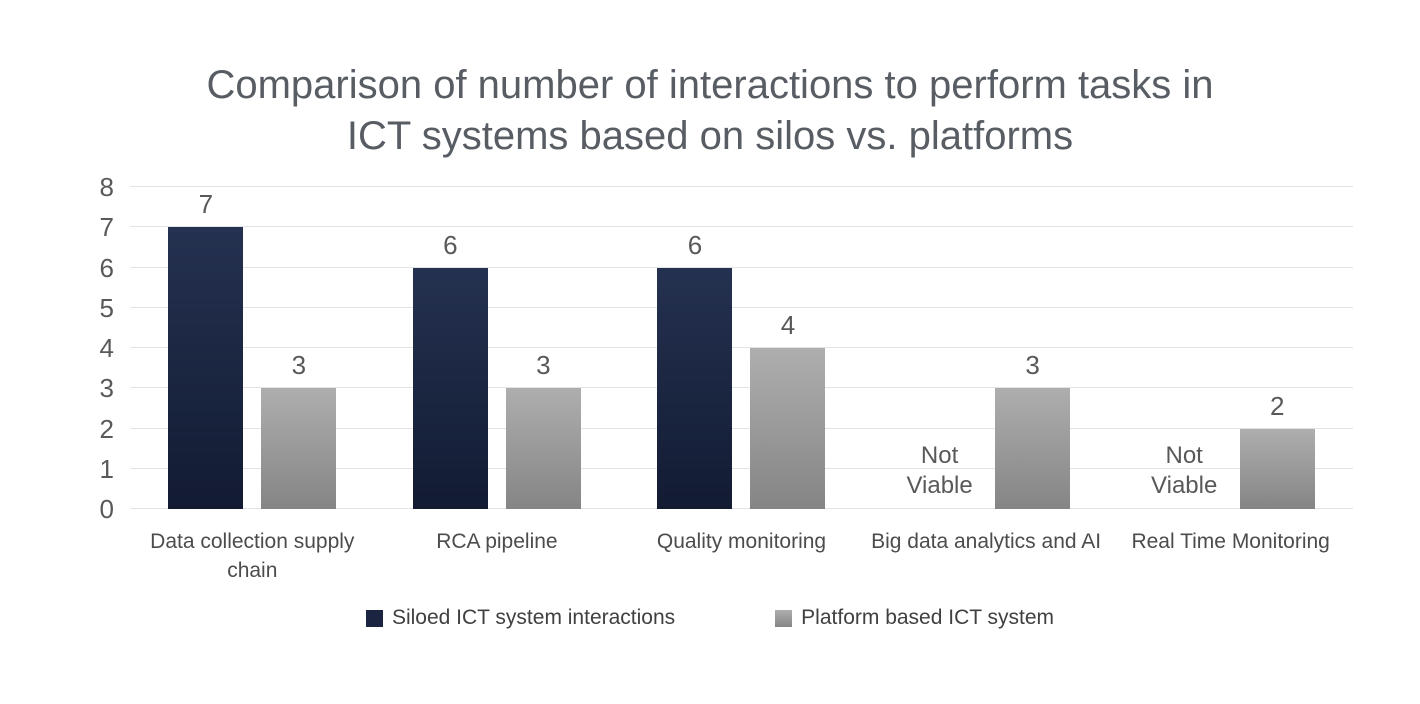  I want to click on bar-slot: 7, so click(206, 348).